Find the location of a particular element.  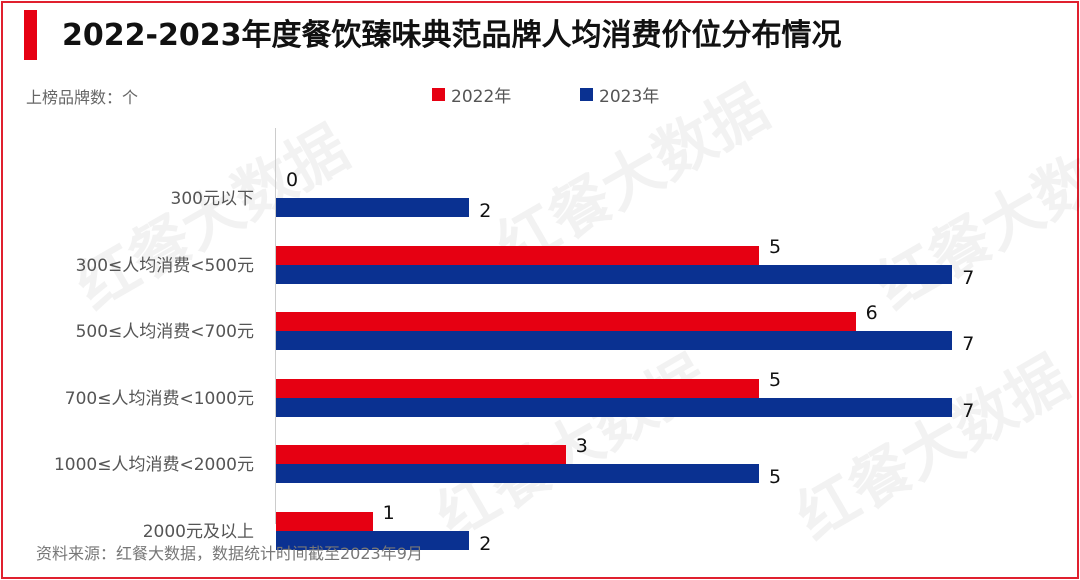

category-label: 1000≤人均消费<2000元 is located at coordinates (153, 465).